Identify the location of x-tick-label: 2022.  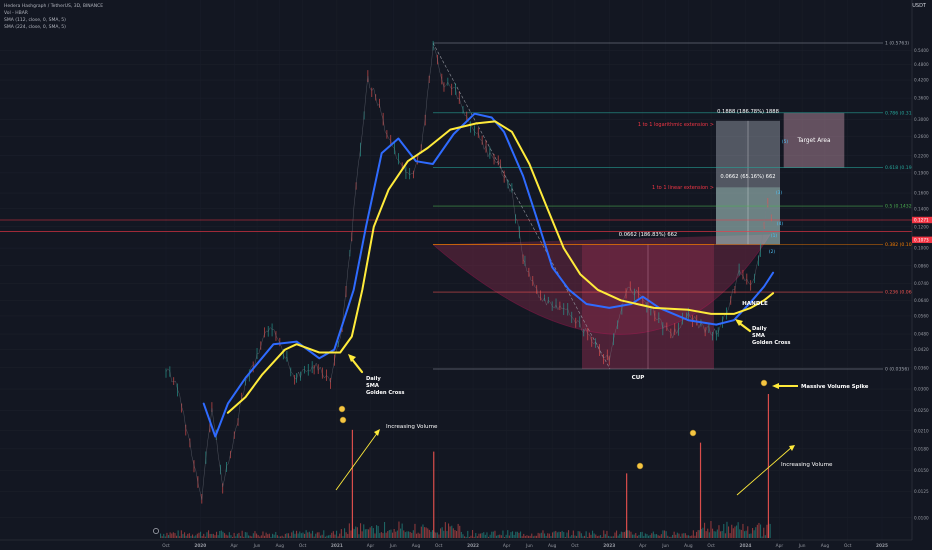
(473, 546).